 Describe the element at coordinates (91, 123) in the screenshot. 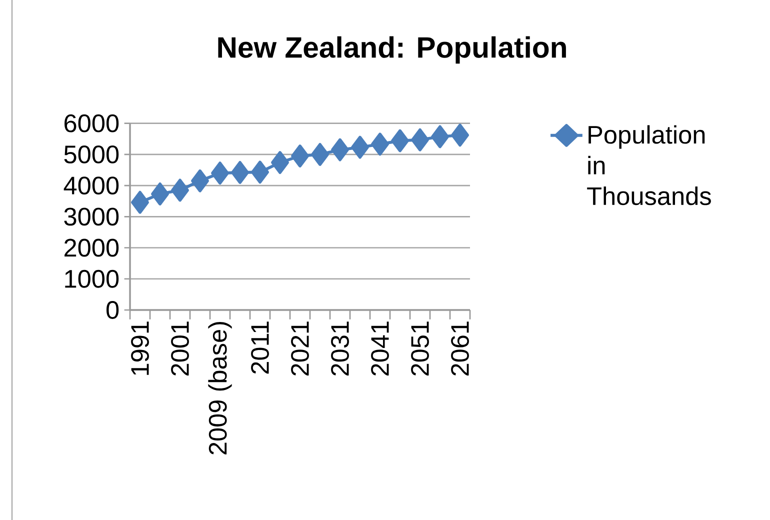

I see `y-tick-label: 6000` at that location.